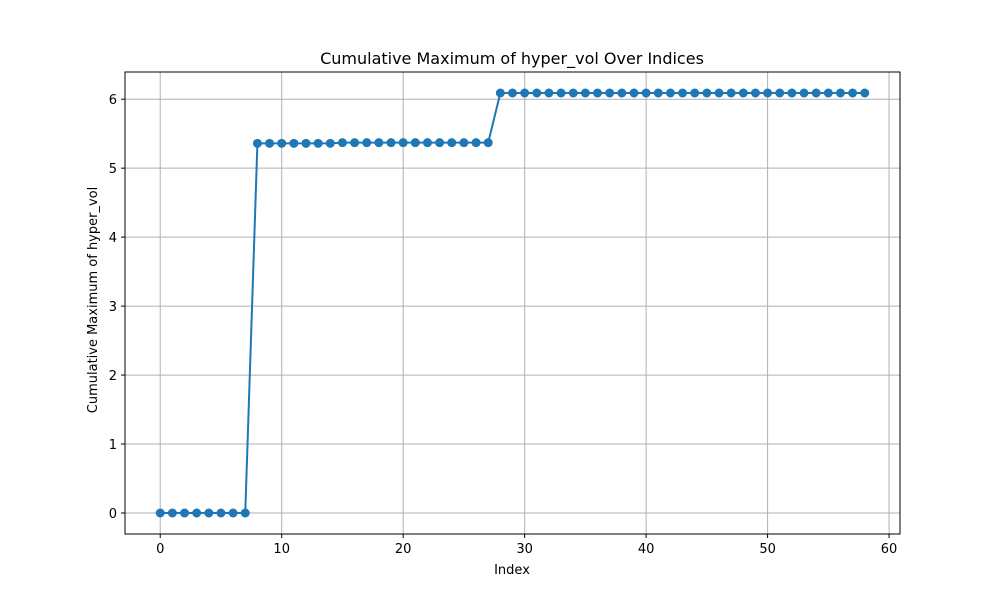  I want to click on x-tick-label: 20, so click(403, 549).